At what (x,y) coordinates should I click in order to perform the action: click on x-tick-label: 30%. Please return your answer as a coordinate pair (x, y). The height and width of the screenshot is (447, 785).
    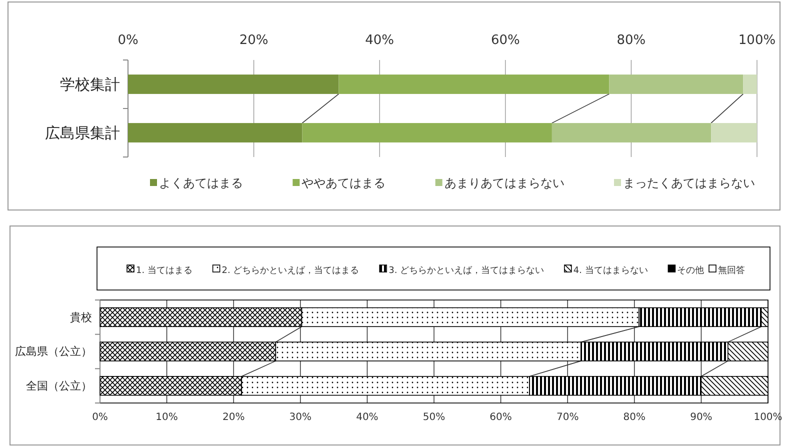
    Looking at the image, I should click on (300, 417).